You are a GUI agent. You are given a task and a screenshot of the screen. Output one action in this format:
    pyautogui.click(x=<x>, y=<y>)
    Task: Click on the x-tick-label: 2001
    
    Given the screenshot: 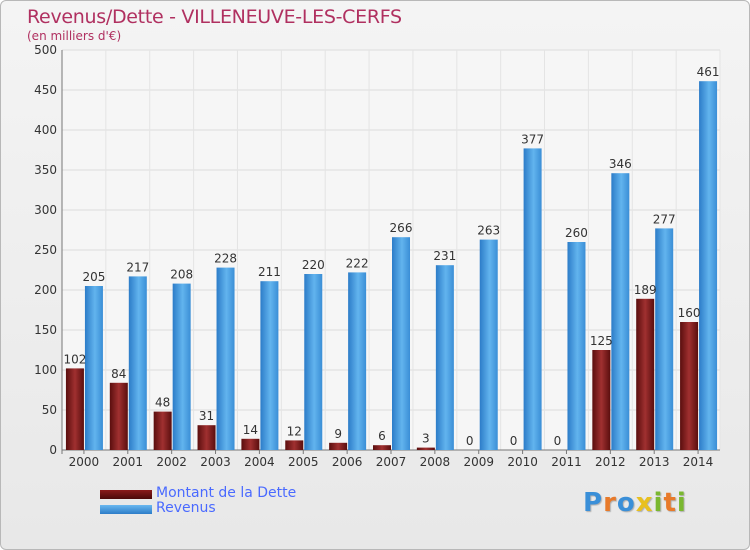 What is the action you would take?
    pyautogui.click(x=128, y=462)
    